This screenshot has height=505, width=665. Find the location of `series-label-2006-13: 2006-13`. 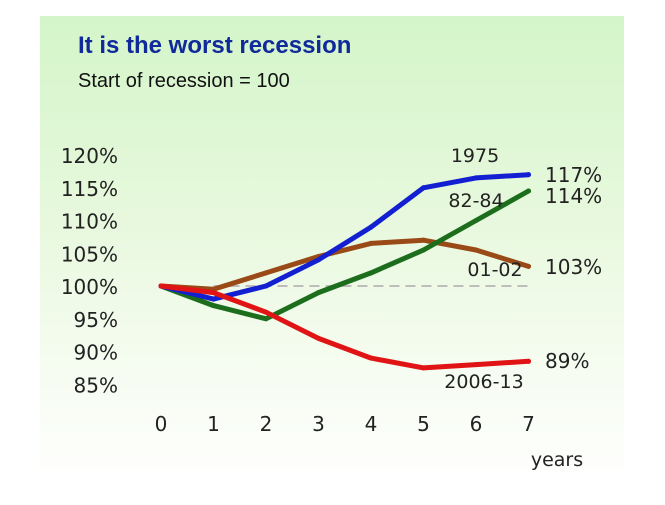

series-label-2006-13: 2006-13 is located at coordinates (483, 382).